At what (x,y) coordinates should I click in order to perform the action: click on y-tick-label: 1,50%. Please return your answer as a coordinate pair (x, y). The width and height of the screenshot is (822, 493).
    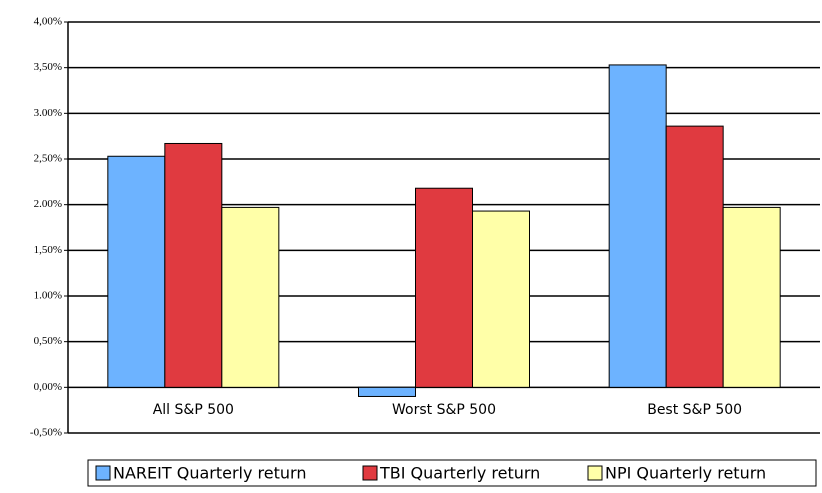
    Looking at the image, I should click on (48, 250).